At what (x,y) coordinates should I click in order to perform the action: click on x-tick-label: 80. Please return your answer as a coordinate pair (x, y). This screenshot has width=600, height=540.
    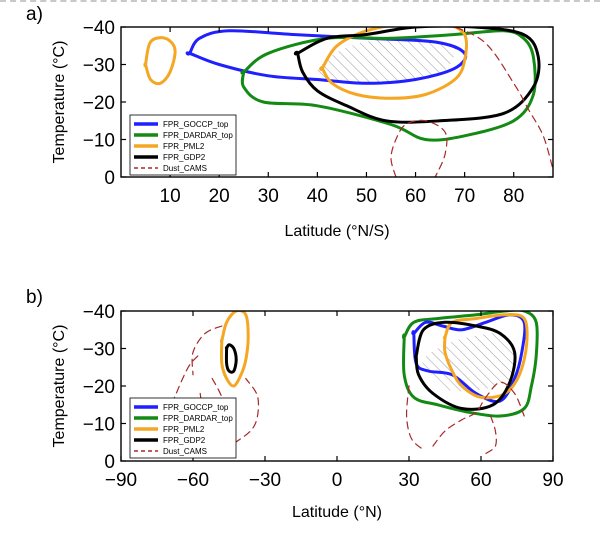
    Looking at the image, I should click on (513, 196).